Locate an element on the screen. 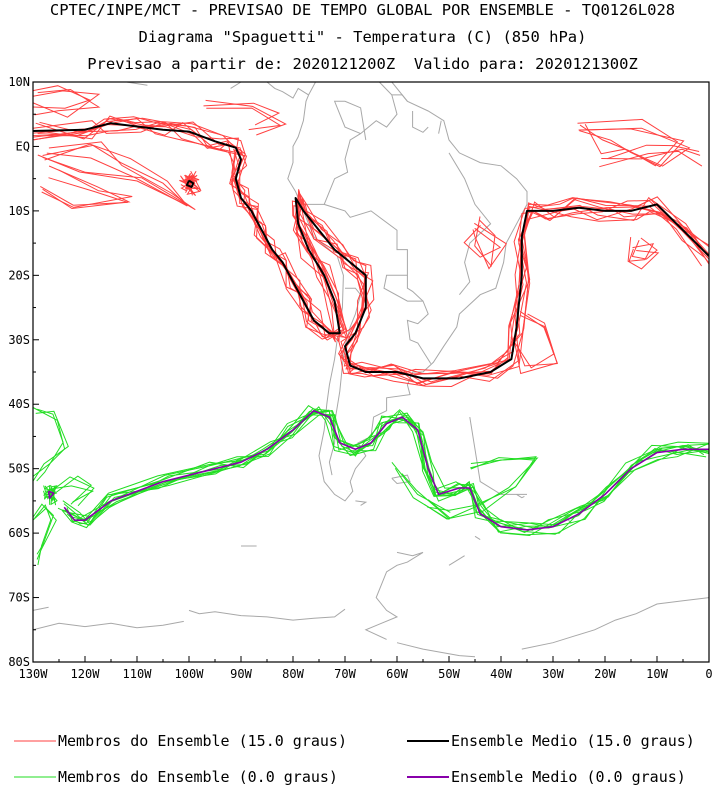 This screenshot has width=725, height=792. x-tick-label-6: 70W is located at coordinates (345, 674).